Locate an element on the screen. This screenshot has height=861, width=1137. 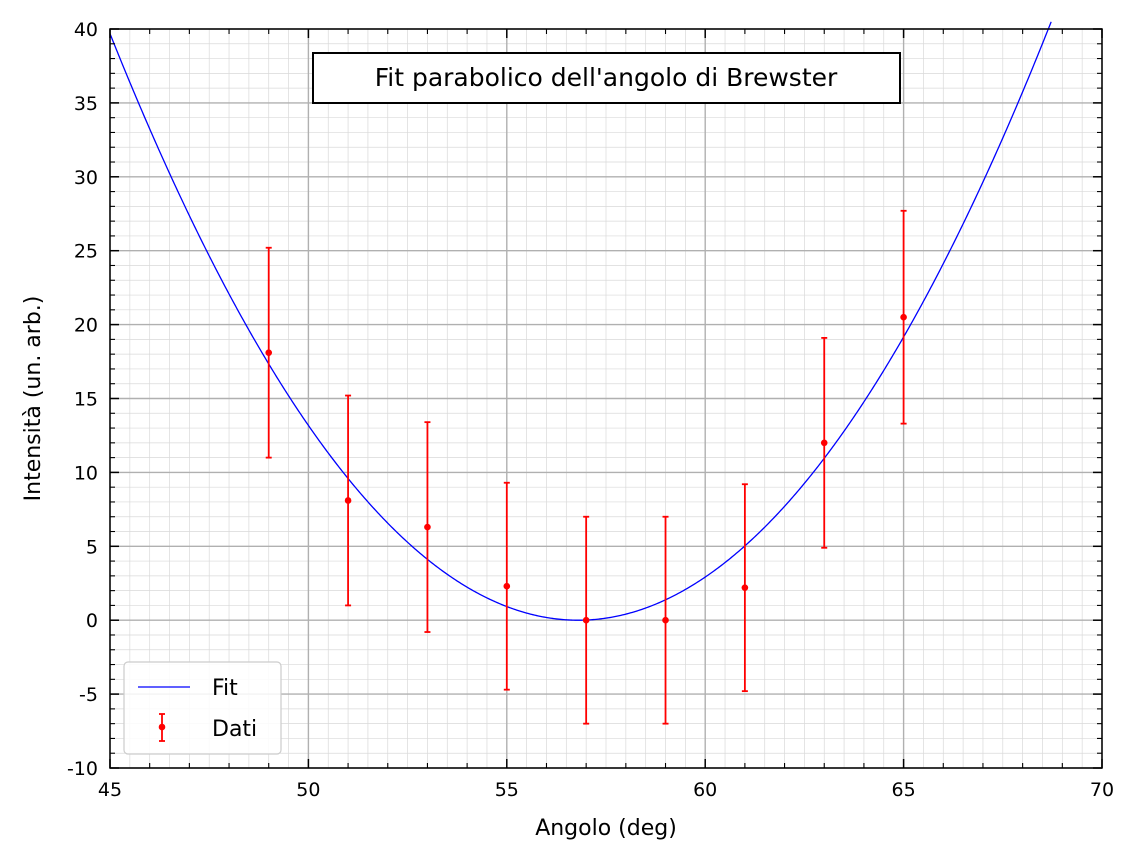
y-tick-label: 25 is located at coordinates (86, 252).